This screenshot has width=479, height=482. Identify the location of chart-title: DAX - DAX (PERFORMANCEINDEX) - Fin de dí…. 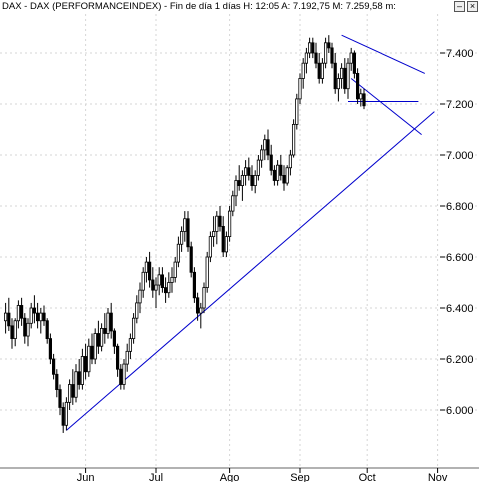
(199, 6).